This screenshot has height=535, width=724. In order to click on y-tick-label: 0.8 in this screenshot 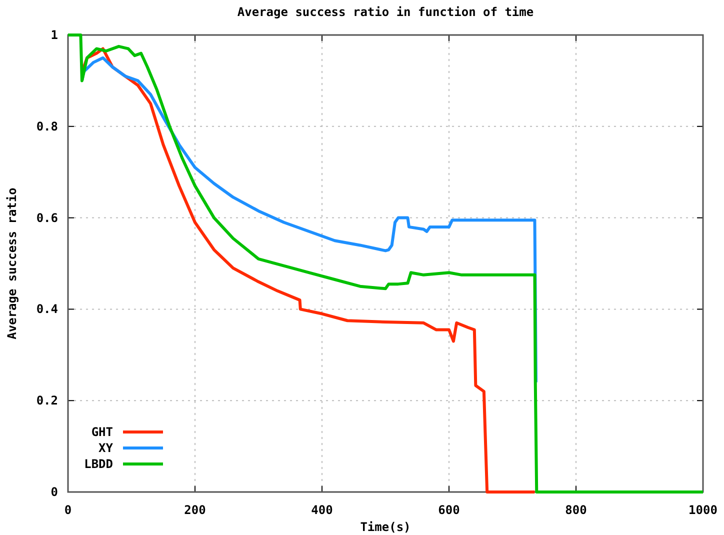, I will do `click(47, 126)`.